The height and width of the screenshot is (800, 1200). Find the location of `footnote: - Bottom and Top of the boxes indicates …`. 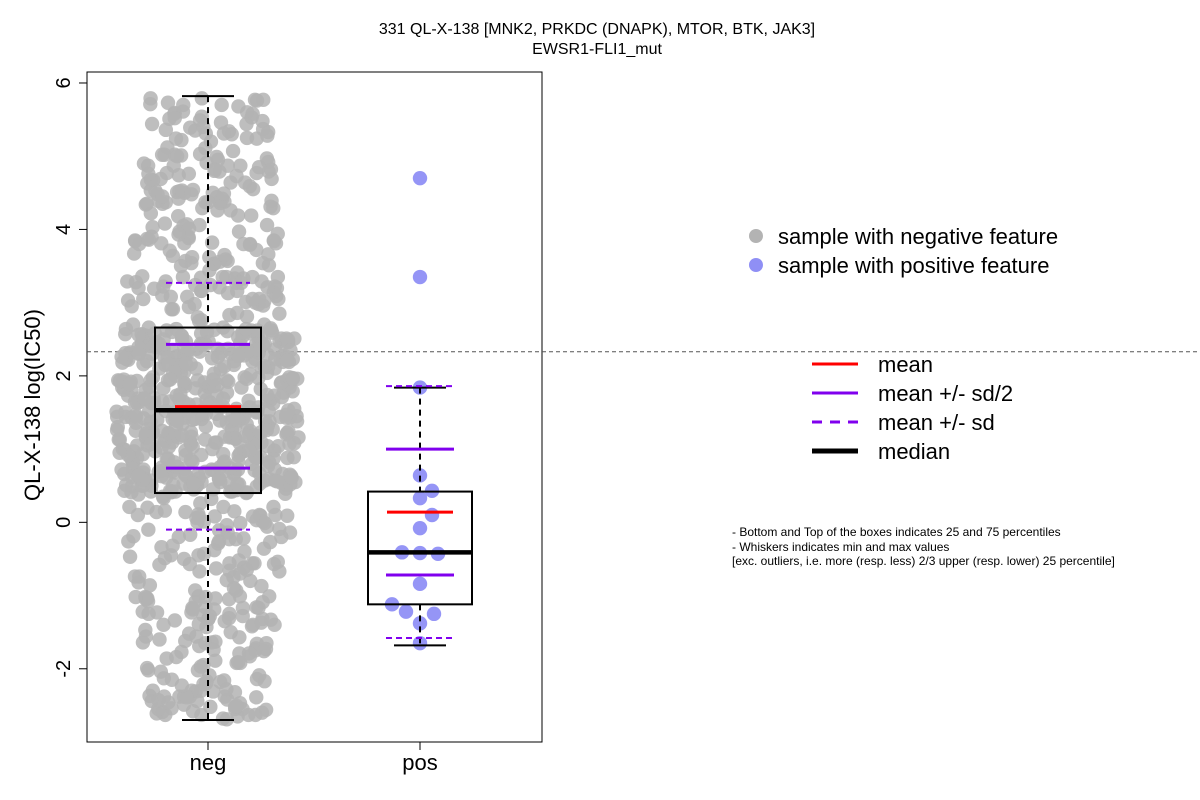

footnote: - Bottom and Top of the boxes indicates … is located at coordinates (923, 547).